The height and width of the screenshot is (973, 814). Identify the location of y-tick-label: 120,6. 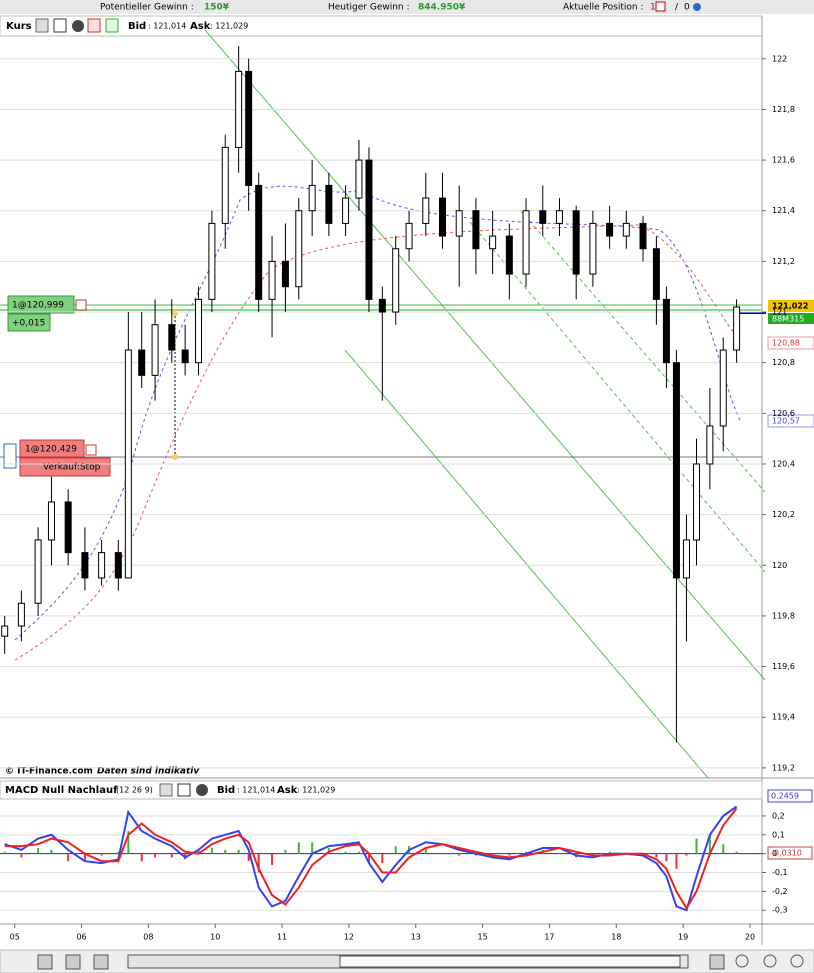
(783, 413).